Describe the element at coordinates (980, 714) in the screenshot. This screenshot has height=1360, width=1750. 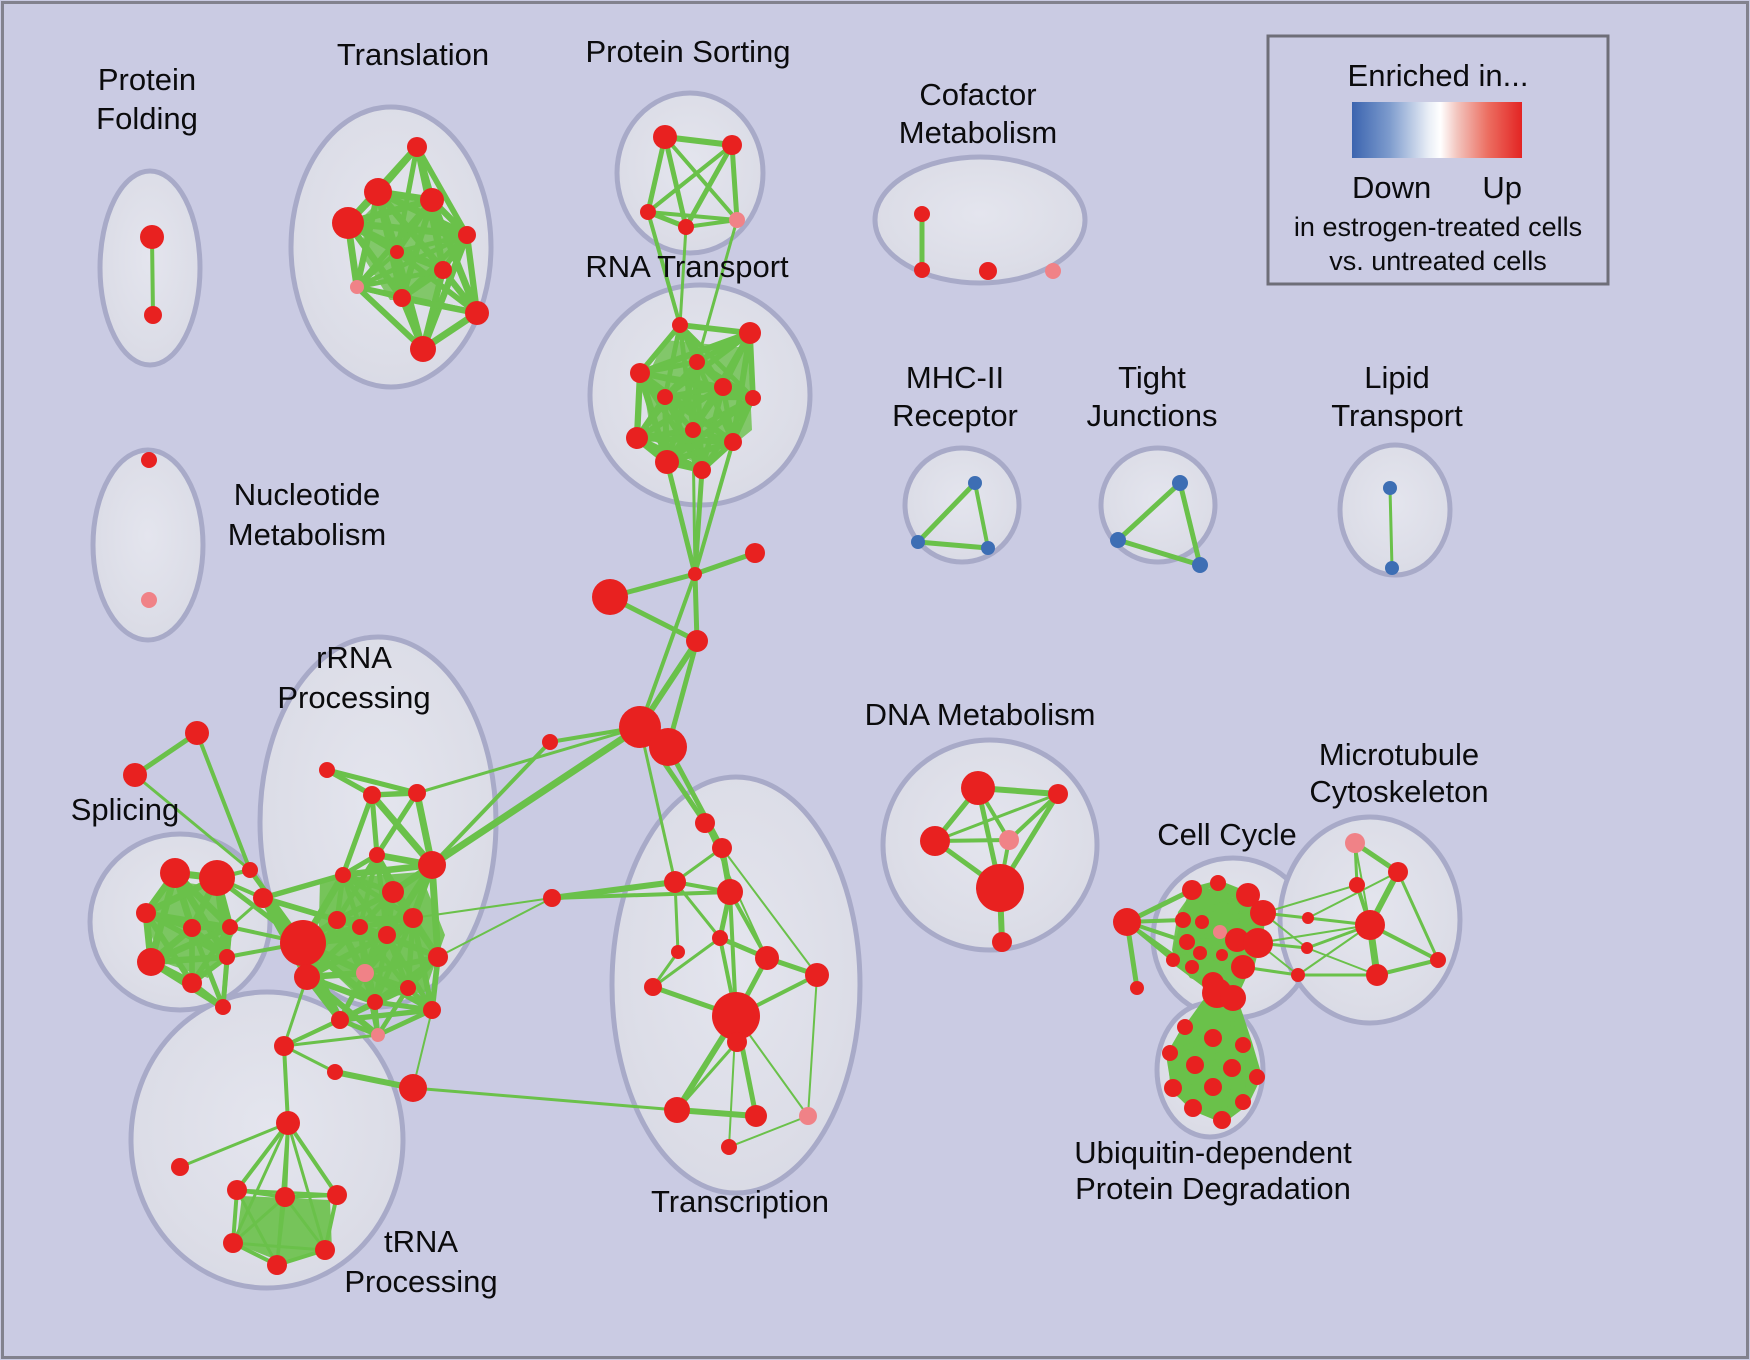
I see `cluster-label-dna_metabolism: DNA Metabolism` at that location.